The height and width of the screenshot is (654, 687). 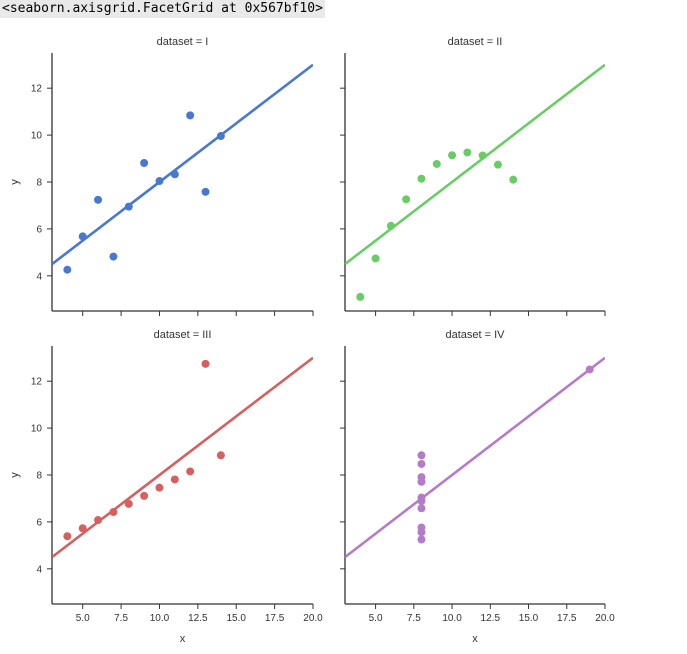 I want to click on panel-title: dataset = III, so click(x=183, y=335).